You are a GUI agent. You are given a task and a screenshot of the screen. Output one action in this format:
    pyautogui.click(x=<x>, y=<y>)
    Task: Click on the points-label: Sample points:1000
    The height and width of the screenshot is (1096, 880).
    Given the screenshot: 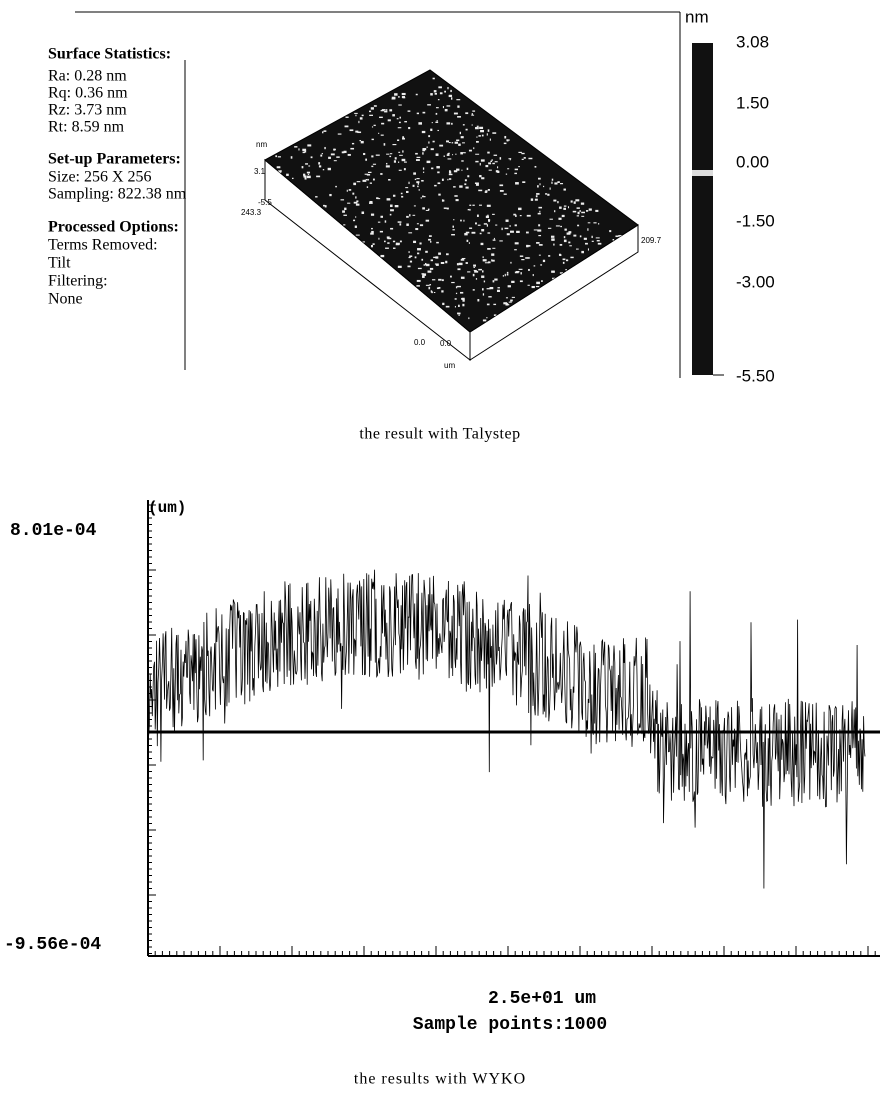 What is the action you would take?
    pyautogui.click(x=510, y=1025)
    